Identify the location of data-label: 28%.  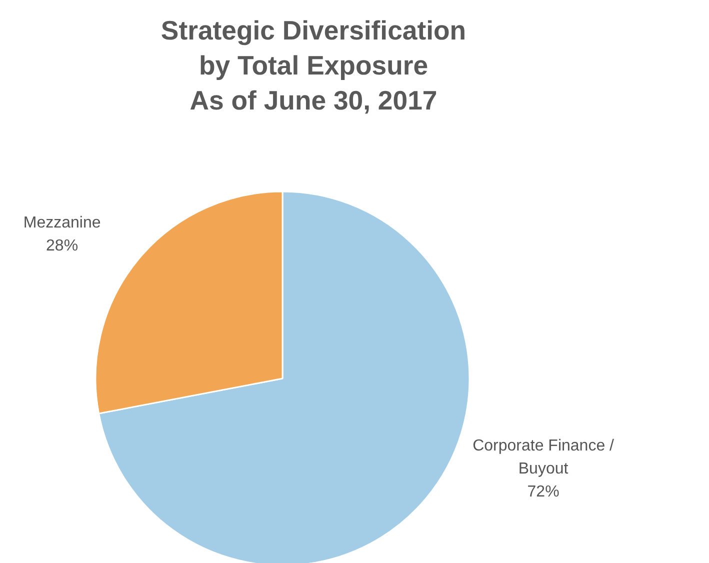
(62, 245).